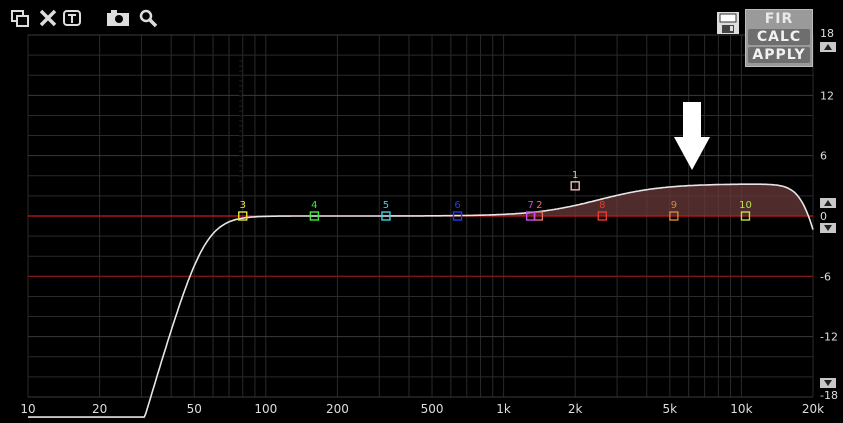  What do you see at coordinates (823, 156) in the screenshot?
I see `y-tick-label: 6` at bounding box center [823, 156].